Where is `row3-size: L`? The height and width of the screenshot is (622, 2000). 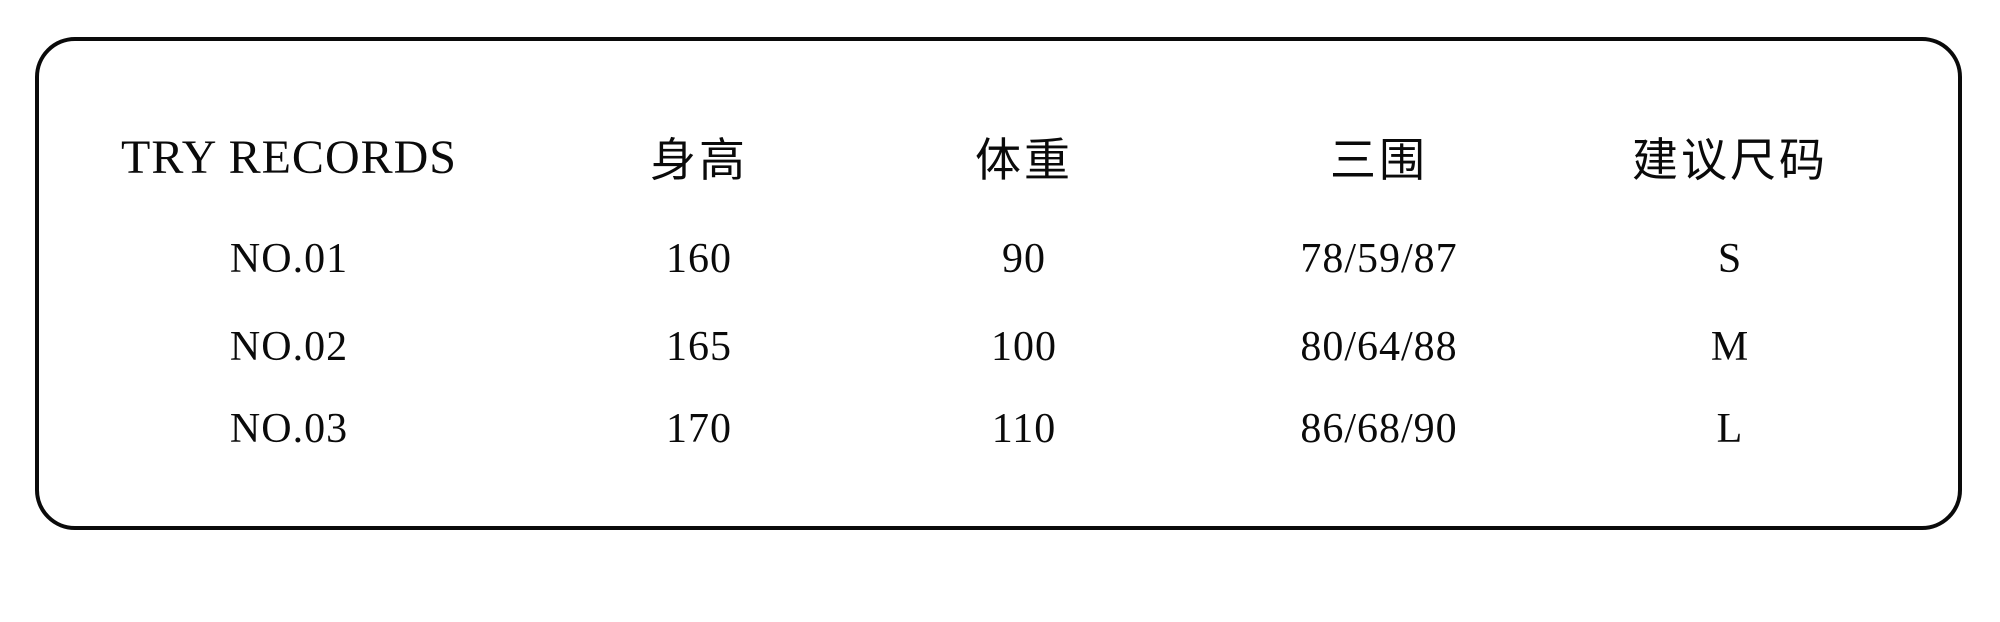
row3-size: L is located at coordinates (1730, 429).